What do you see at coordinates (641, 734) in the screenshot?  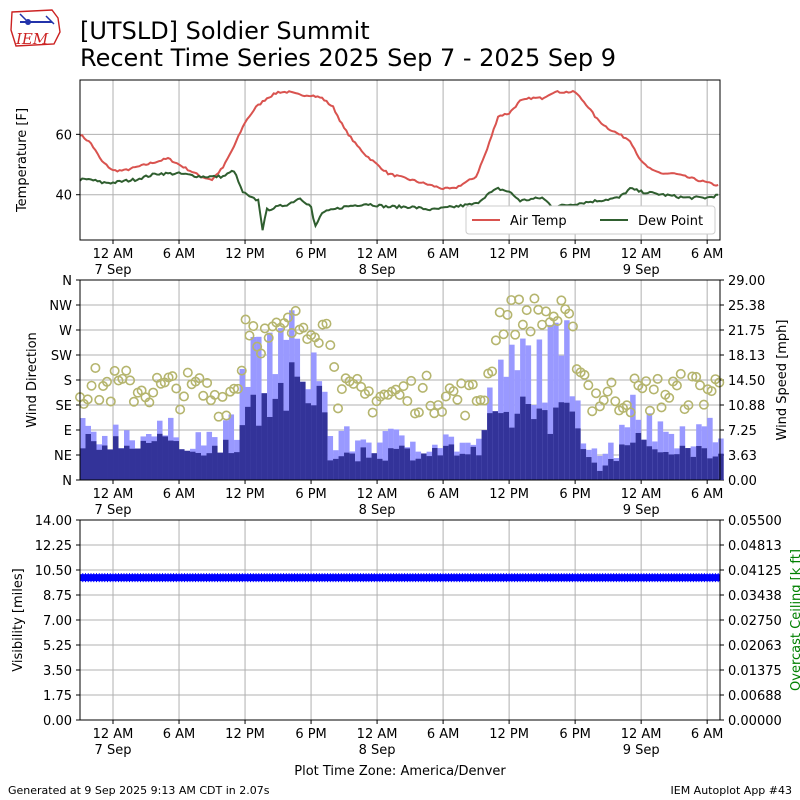 I see `vis-xtick-label: 12 AM` at bounding box center [641, 734].